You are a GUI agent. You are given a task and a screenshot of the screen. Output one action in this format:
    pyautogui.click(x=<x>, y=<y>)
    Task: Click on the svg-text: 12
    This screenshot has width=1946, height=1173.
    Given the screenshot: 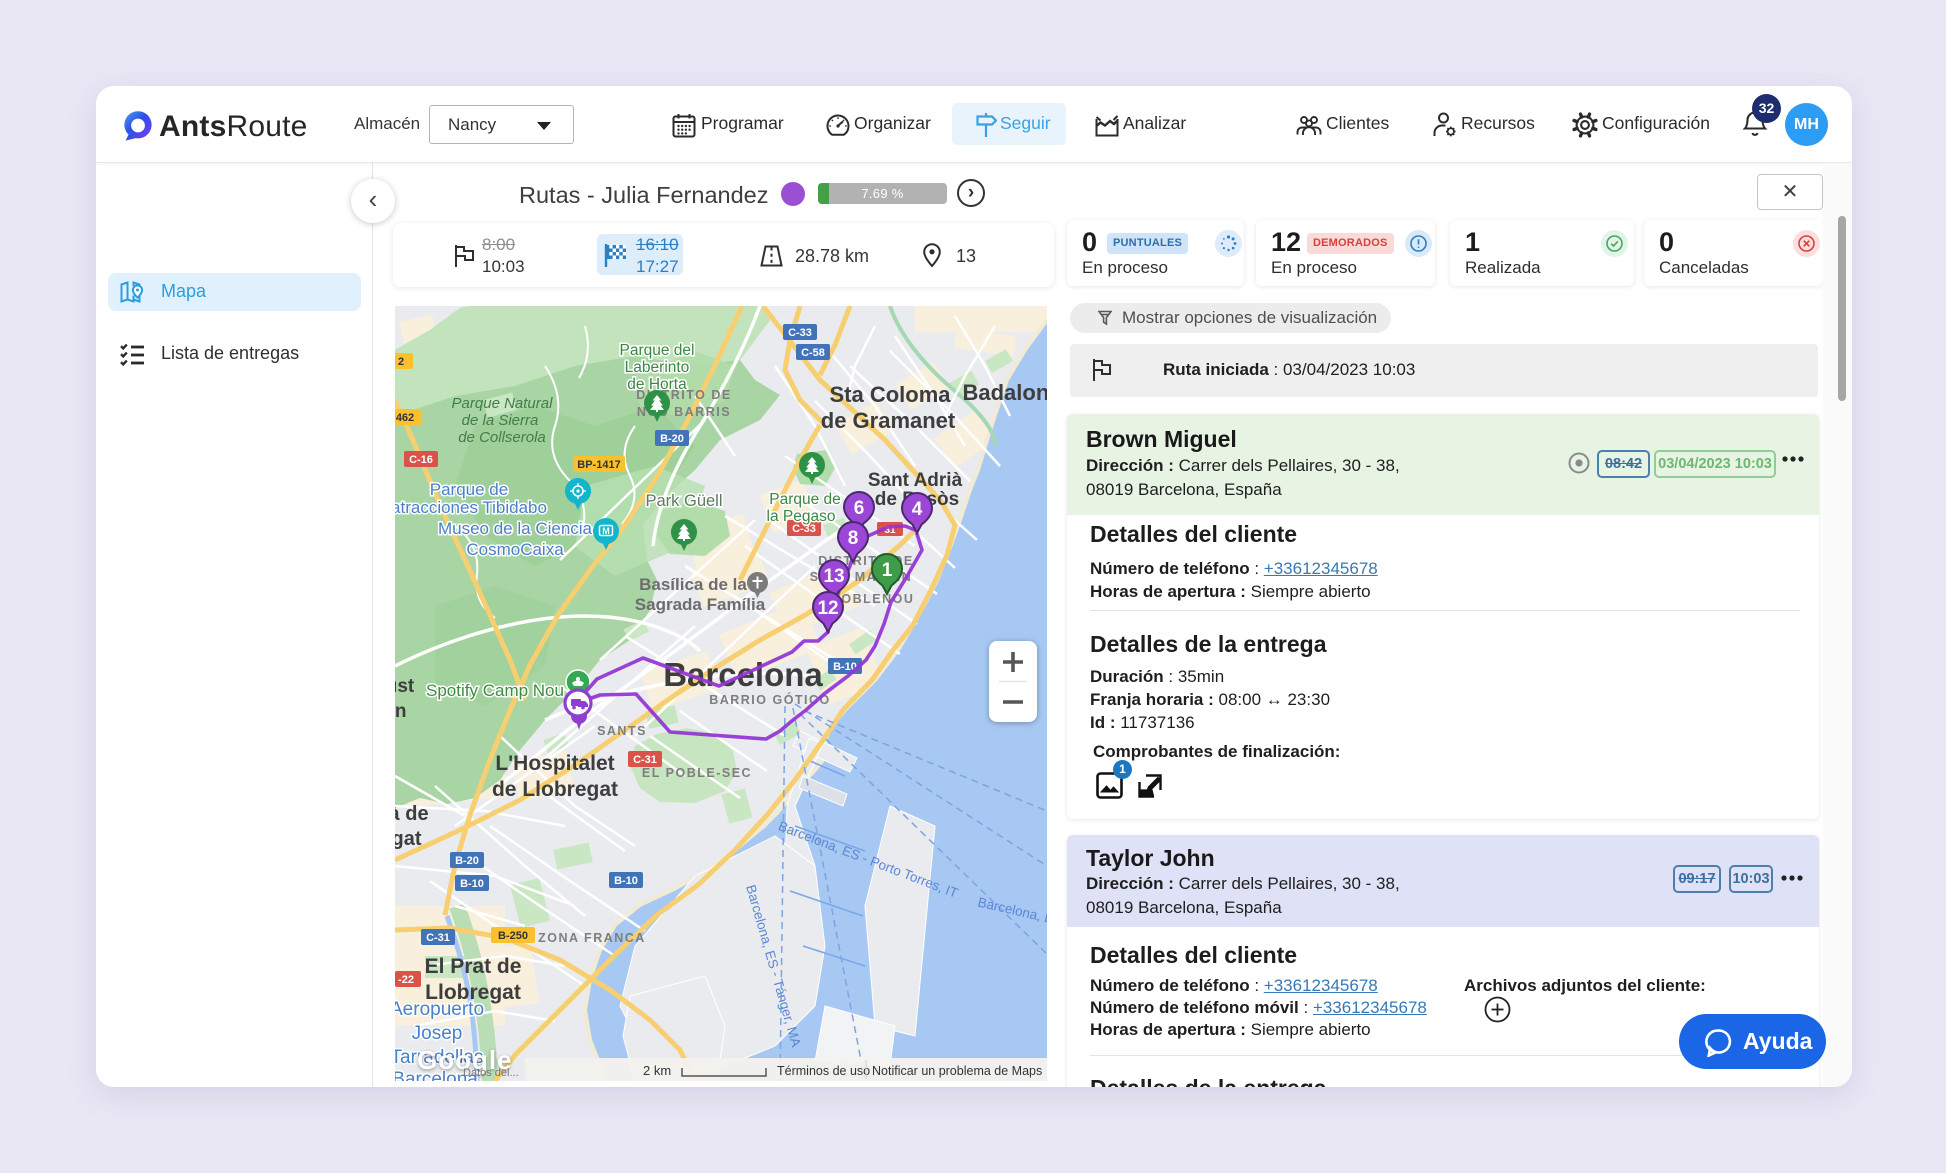 What is the action you would take?
    pyautogui.click(x=827, y=608)
    